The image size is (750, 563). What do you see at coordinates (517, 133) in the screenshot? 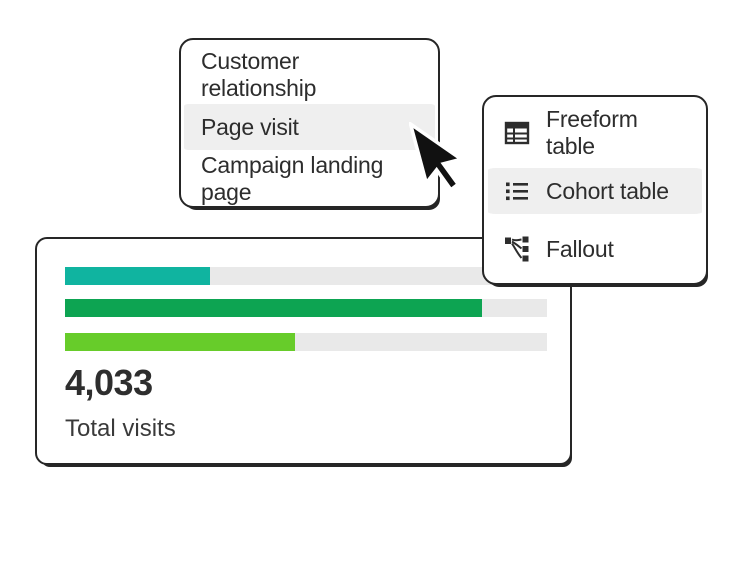
I see `freeform-table-icon` at bounding box center [517, 133].